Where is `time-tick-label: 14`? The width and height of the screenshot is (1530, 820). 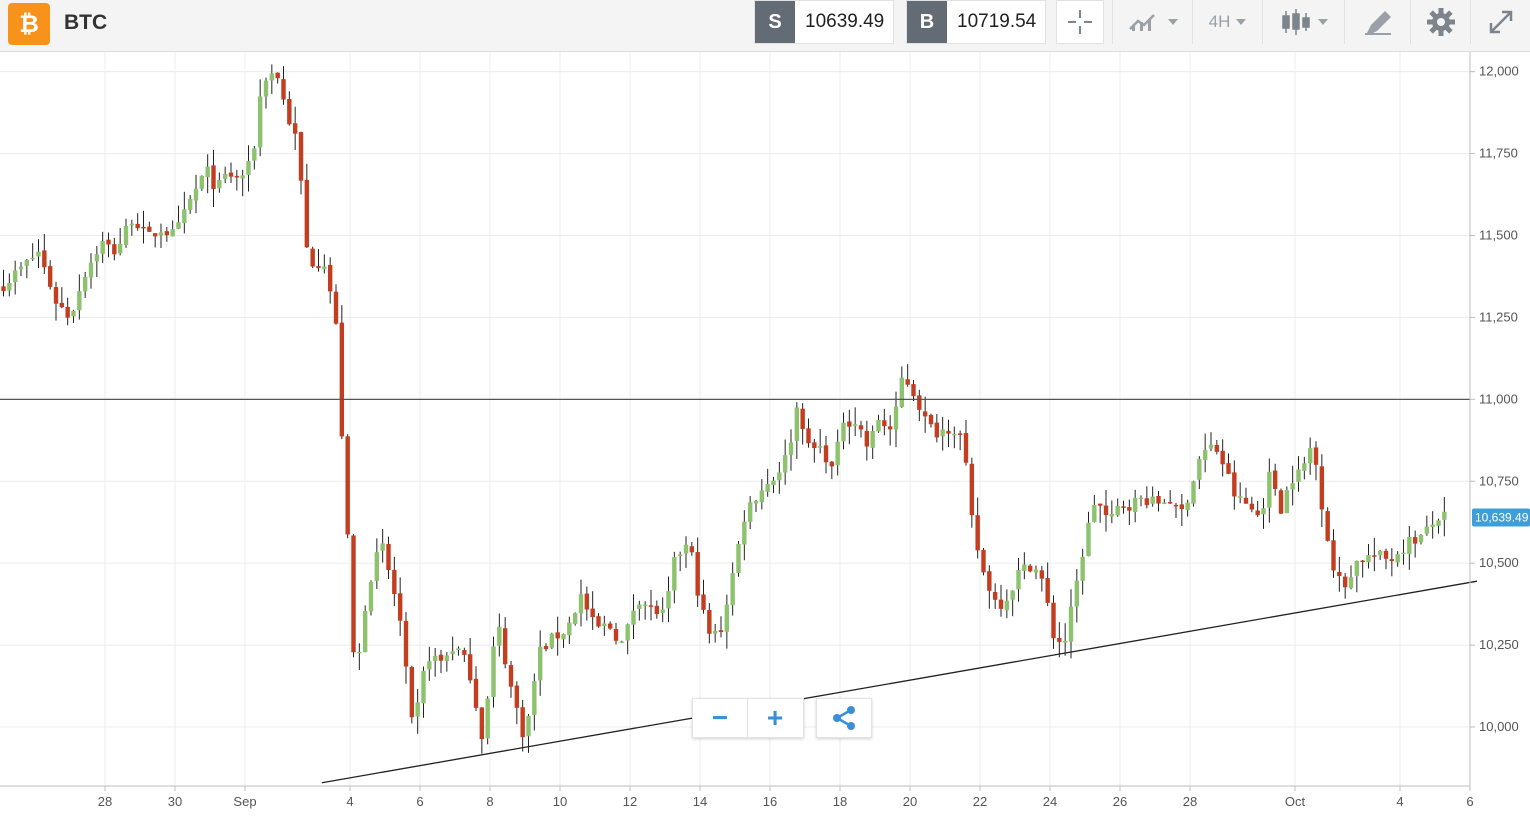 time-tick-label: 14 is located at coordinates (700, 801).